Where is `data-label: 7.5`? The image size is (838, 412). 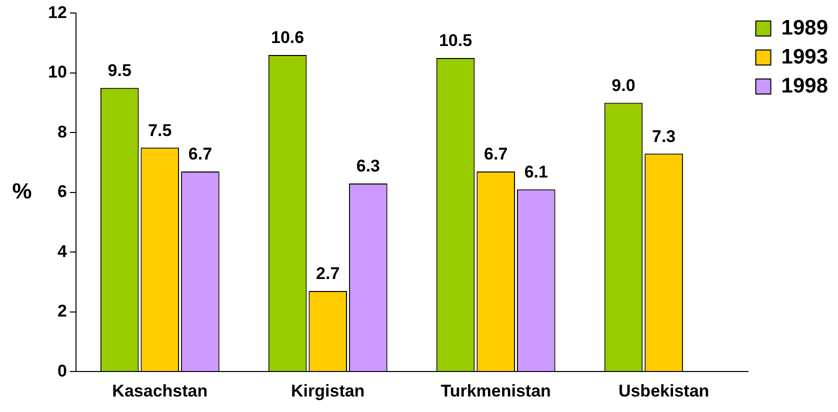 data-label: 7.5 is located at coordinates (160, 130).